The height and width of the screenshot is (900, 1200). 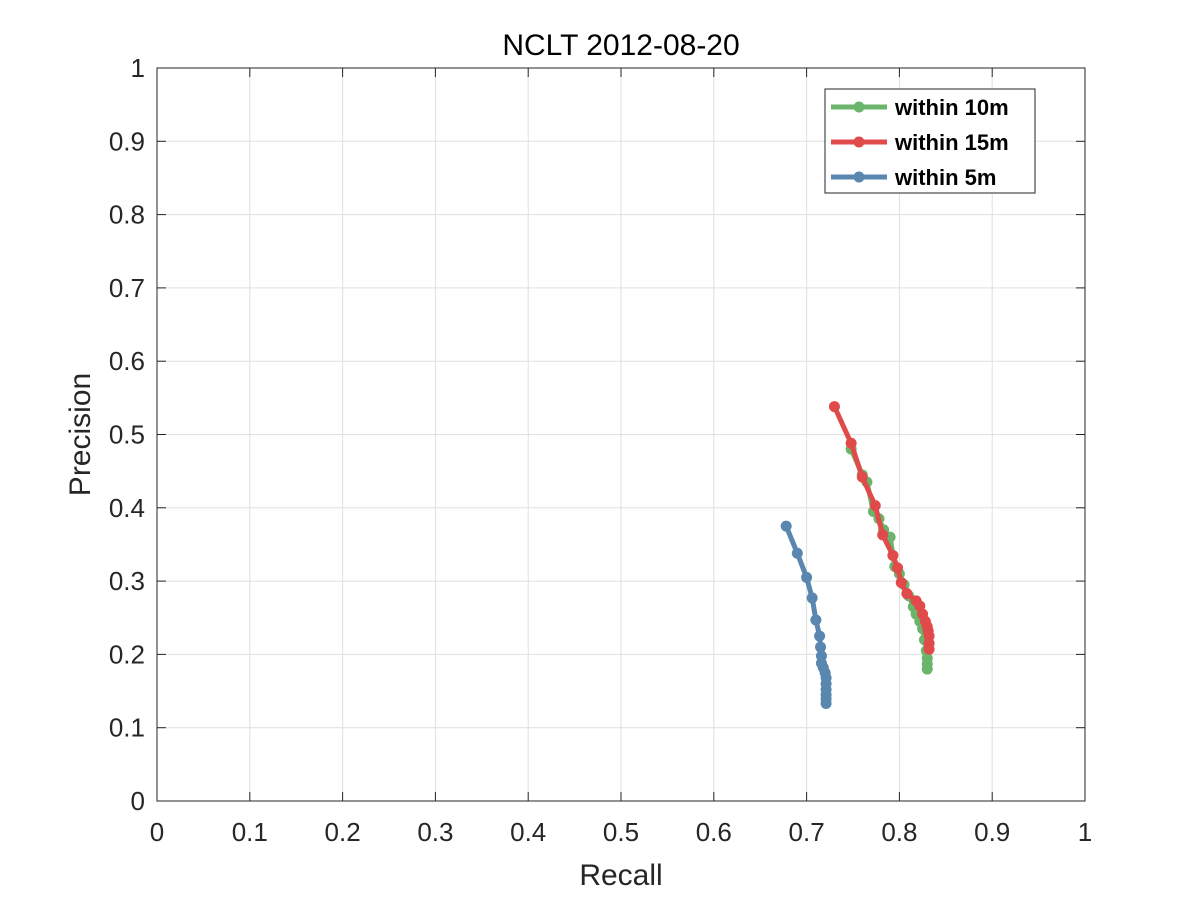 I want to click on legend-entry: within 5m, so click(x=913, y=177).